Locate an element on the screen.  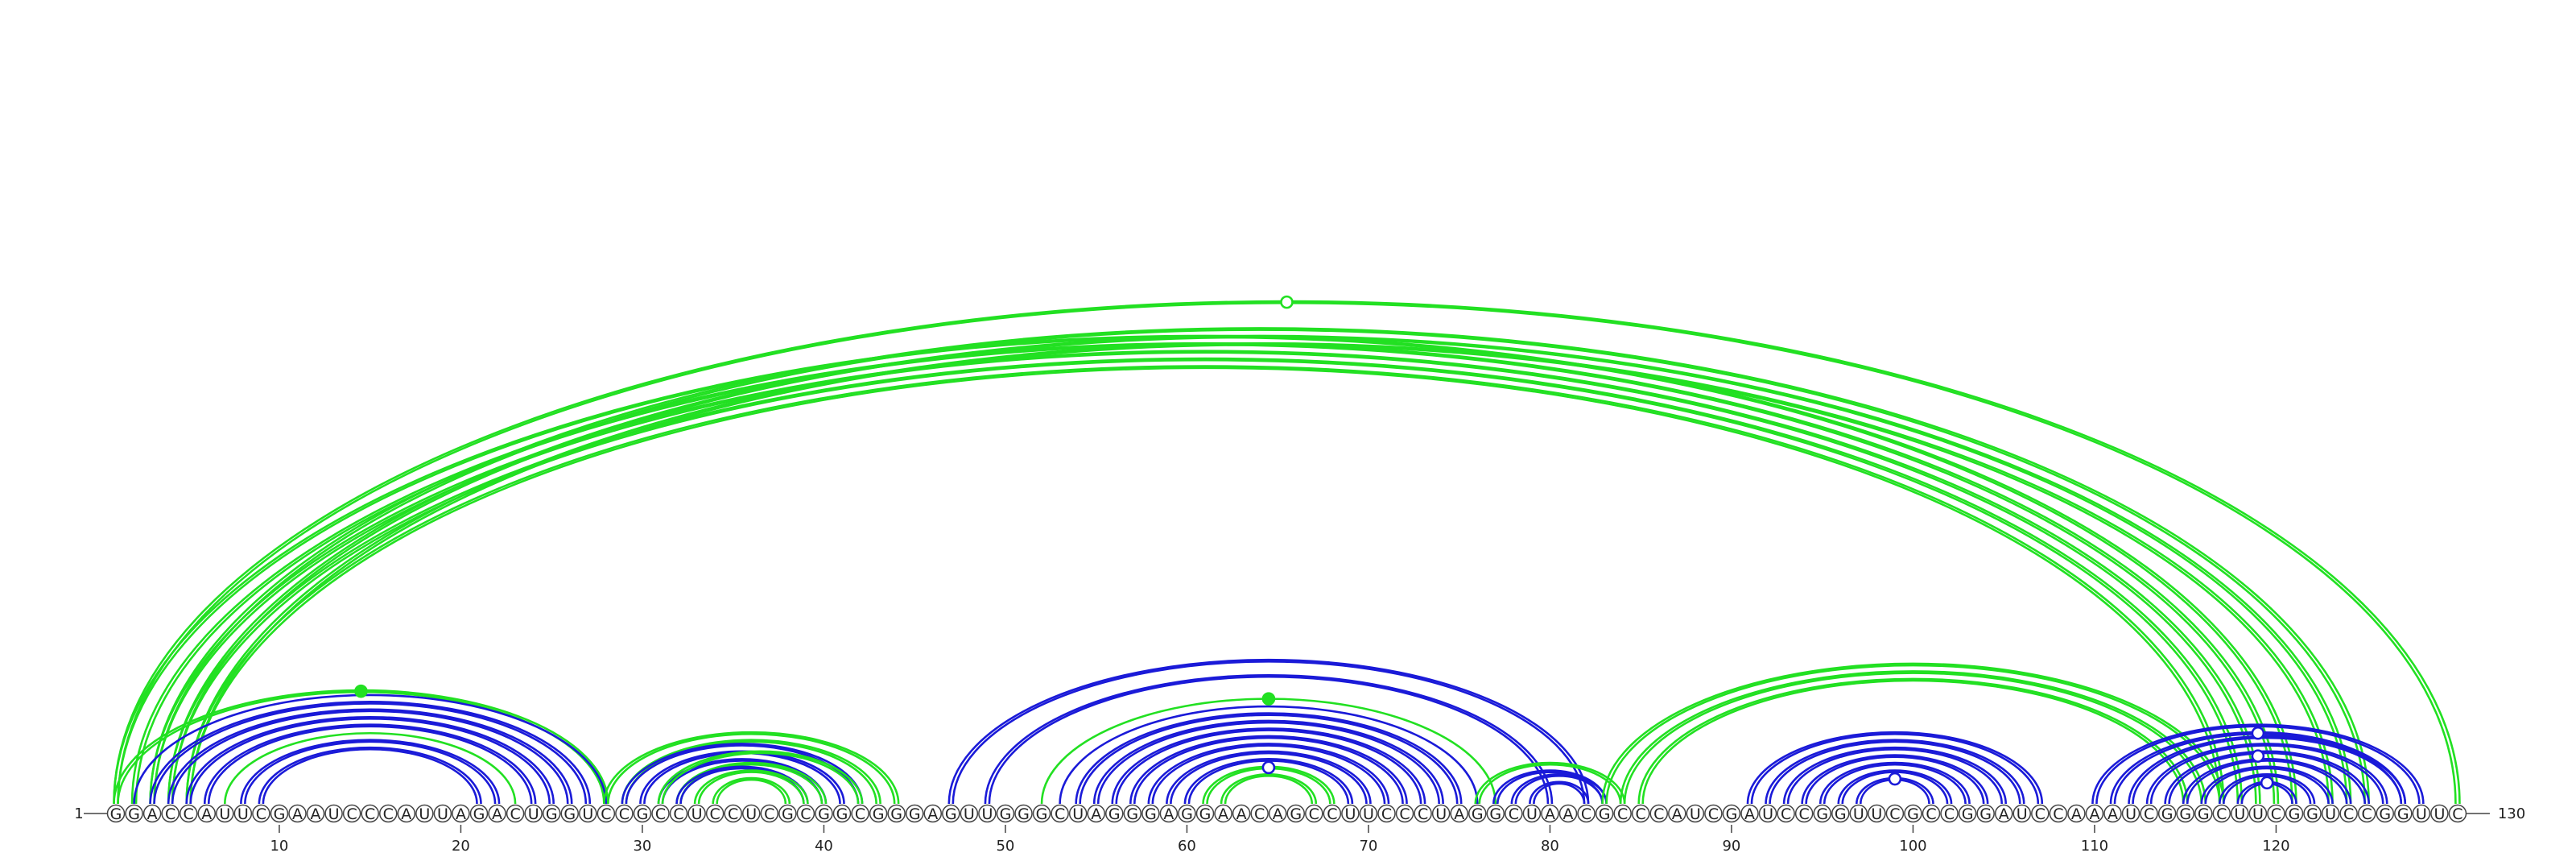
nucleotide-122: G is located at coordinates (2312, 814).